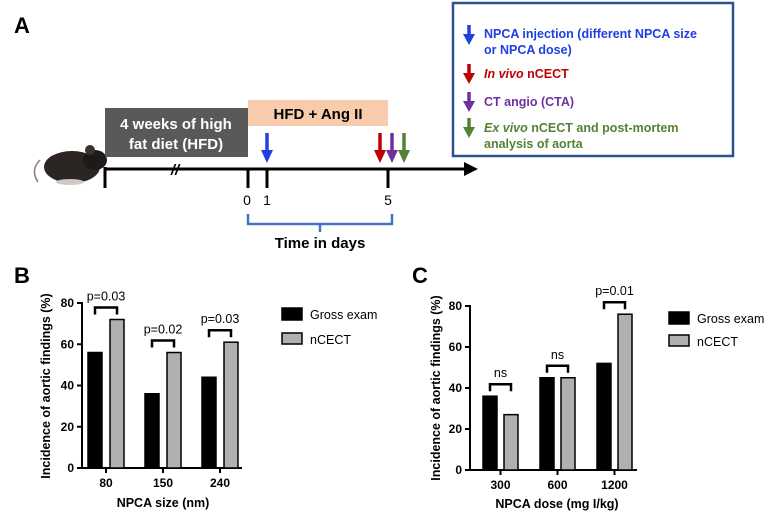 The height and width of the screenshot is (519, 782). I want to click on ex-vivo-arrow-icon, so click(404, 148).